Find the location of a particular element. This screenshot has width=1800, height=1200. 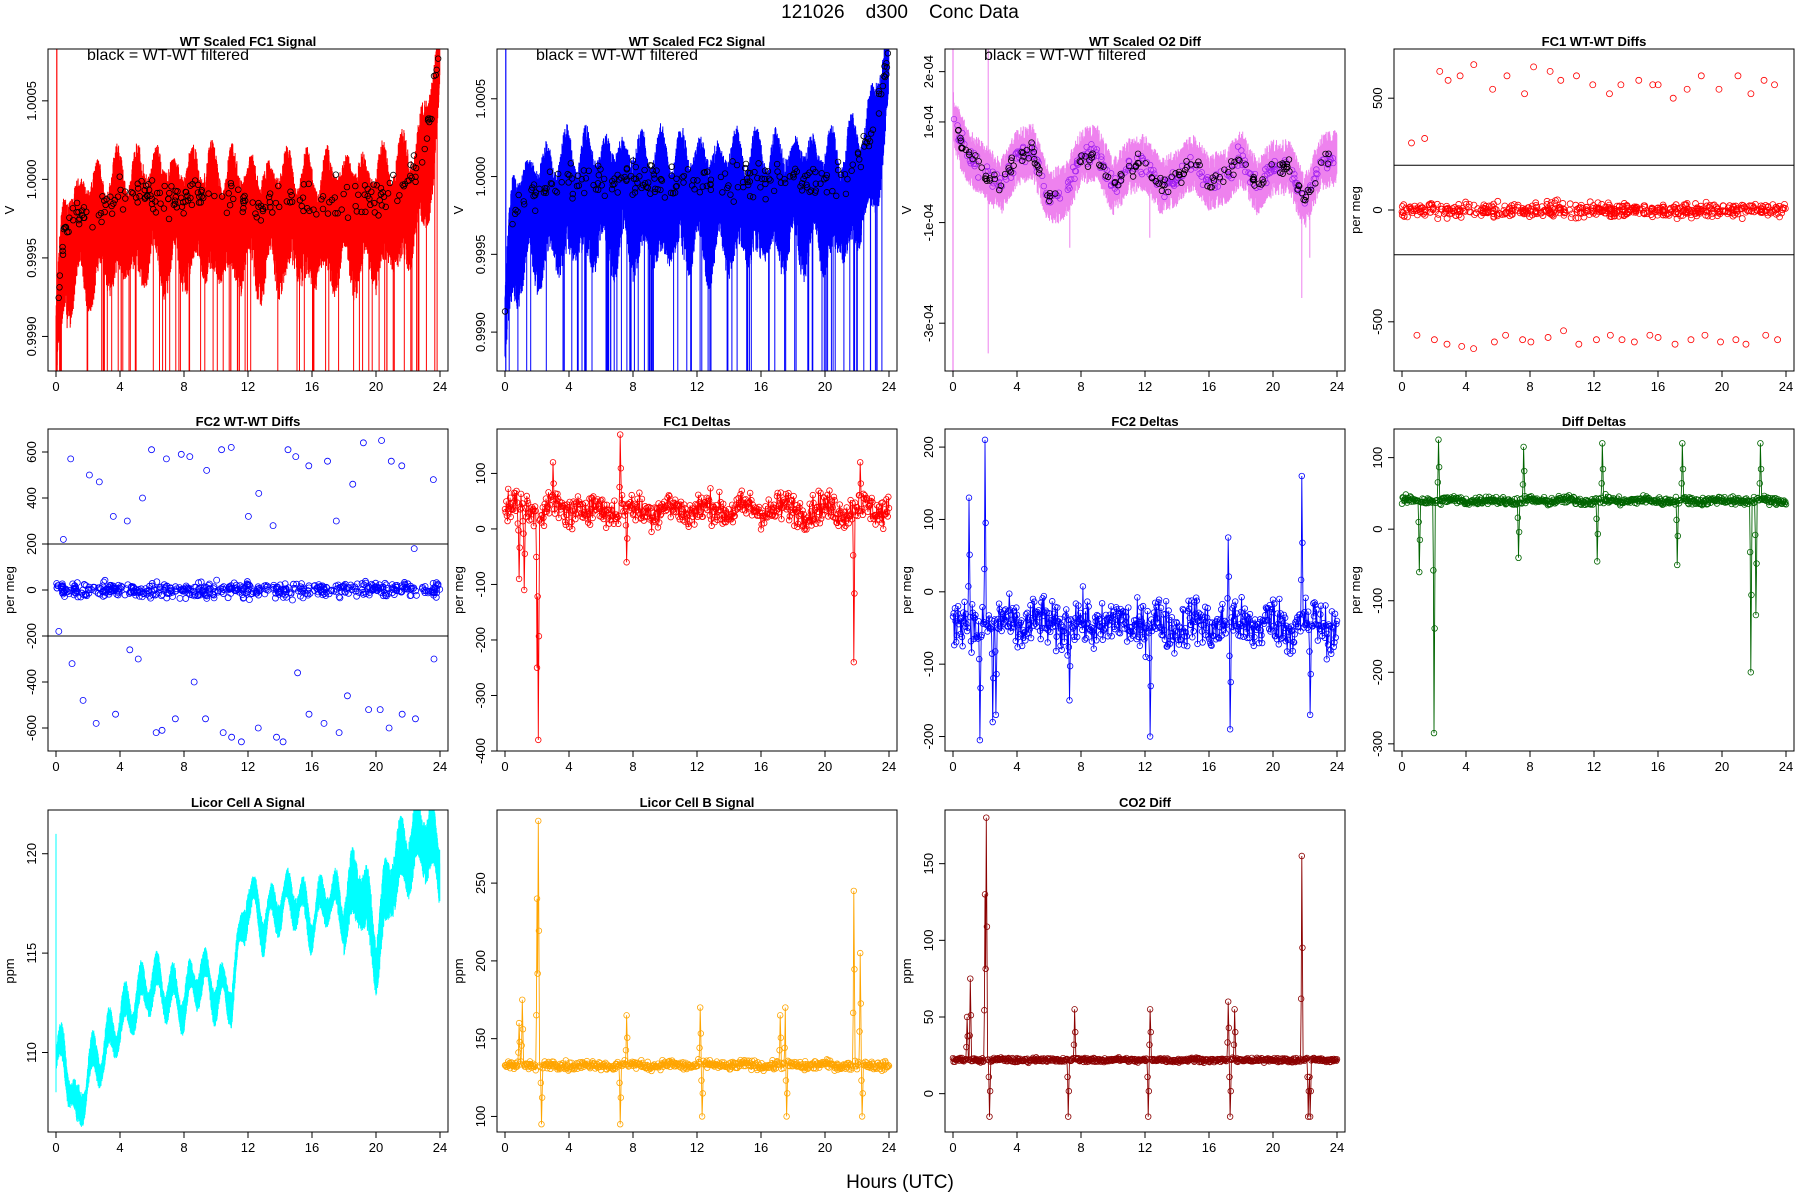

y-tick-label: 0 is located at coordinates (1377, 209).